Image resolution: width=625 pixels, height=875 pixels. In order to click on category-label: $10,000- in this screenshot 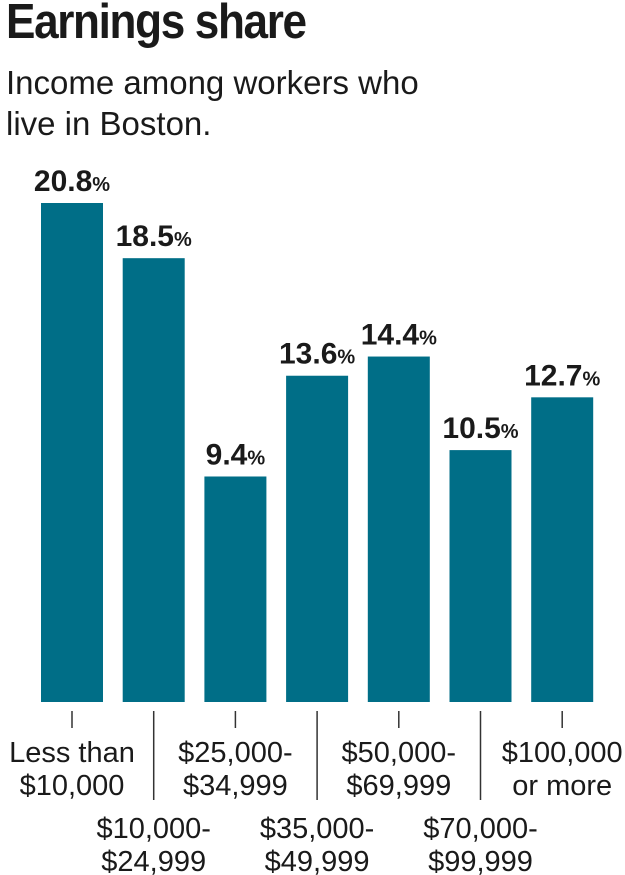, I will do `click(153, 829)`.